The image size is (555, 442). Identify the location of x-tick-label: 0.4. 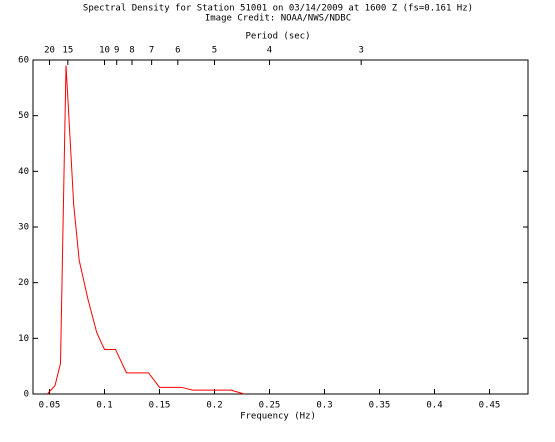
(434, 406).